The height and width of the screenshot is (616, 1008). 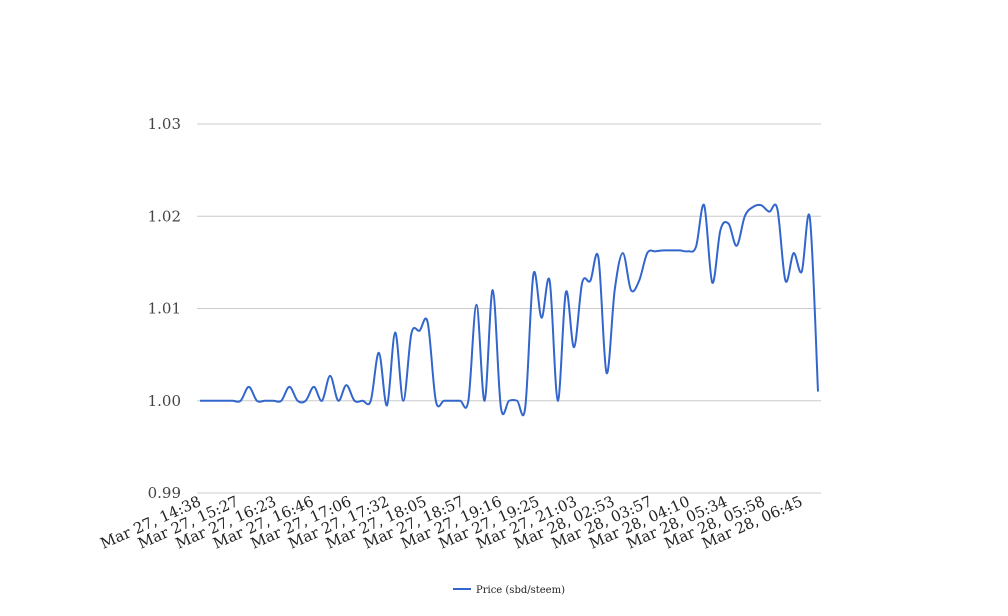 What do you see at coordinates (164, 216) in the screenshot?
I see `y-tick-label: 1.02` at bounding box center [164, 216].